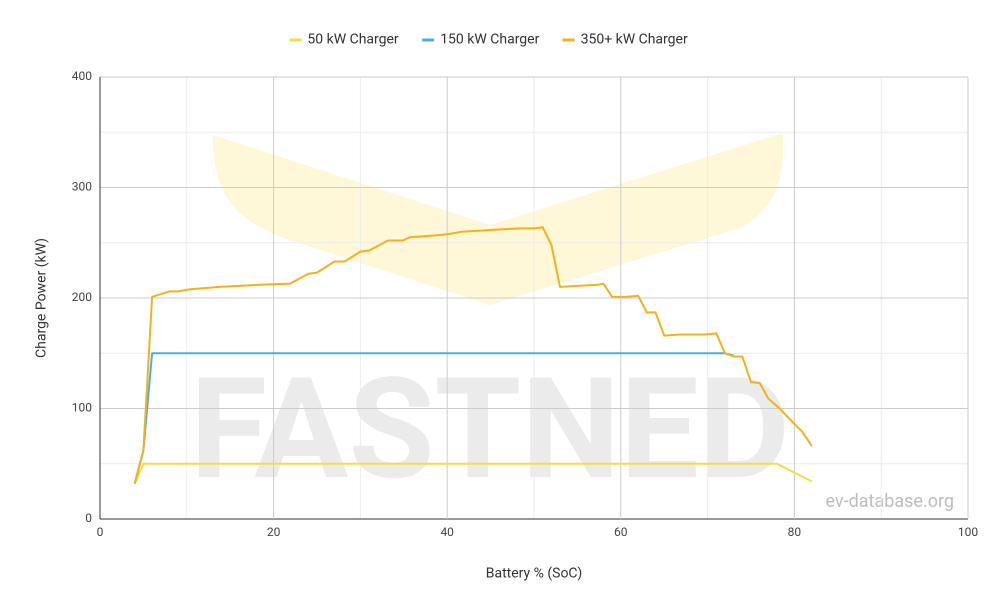 The height and width of the screenshot is (613, 1000). Describe the element at coordinates (100, 532) in the screenshot. I see `x-tick-label: 0` at that location.